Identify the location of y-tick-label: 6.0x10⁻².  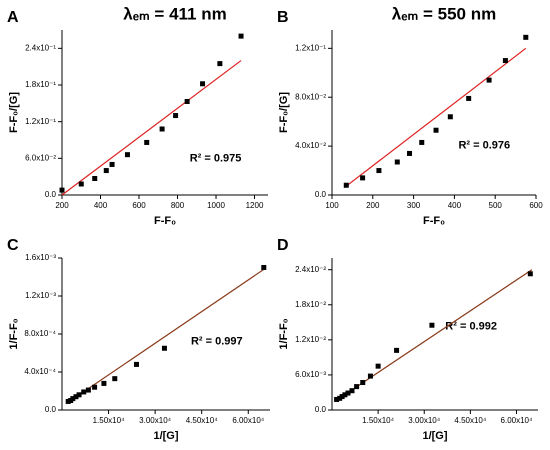
(40, 157).